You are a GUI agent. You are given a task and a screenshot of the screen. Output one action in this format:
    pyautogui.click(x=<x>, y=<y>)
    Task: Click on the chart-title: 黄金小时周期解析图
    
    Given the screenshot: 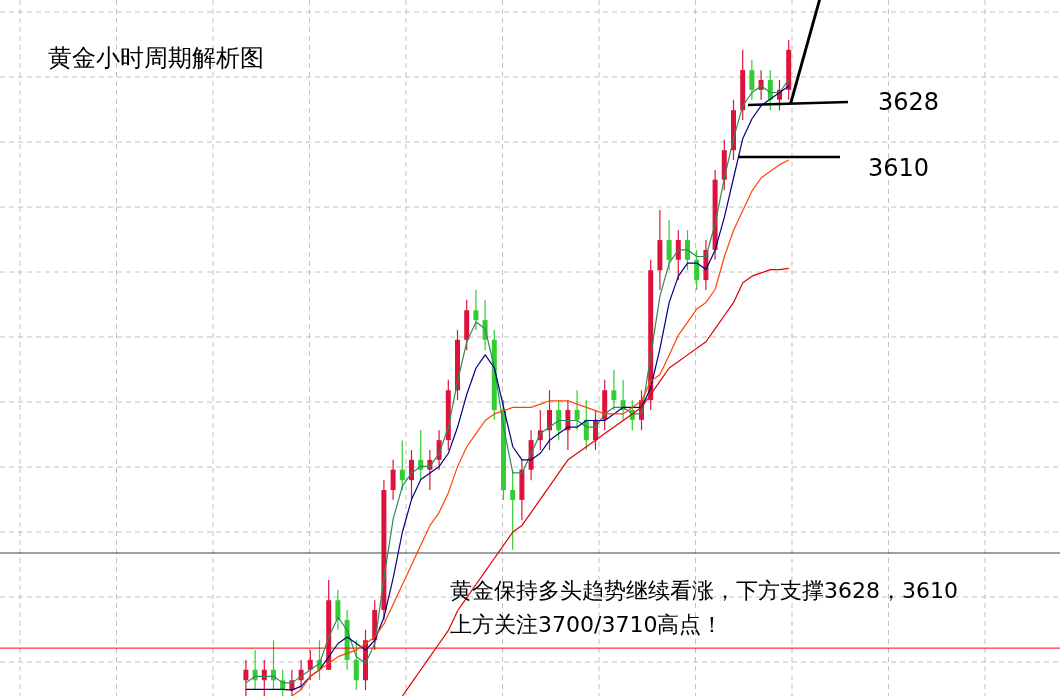 What is the action you would take?
    pyautogui.click(x=156, y=58)
    